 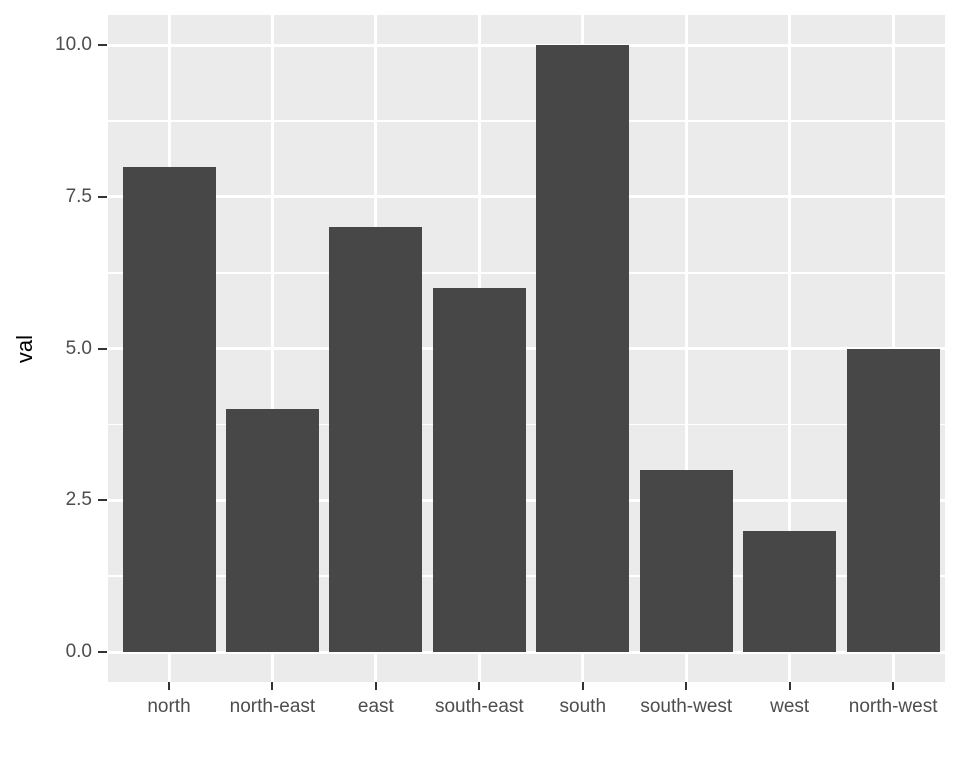 What do you see at coordinates (790, 706) in the screenshot?
I see `x-tick-label: west` at bounding box center [790, 706].